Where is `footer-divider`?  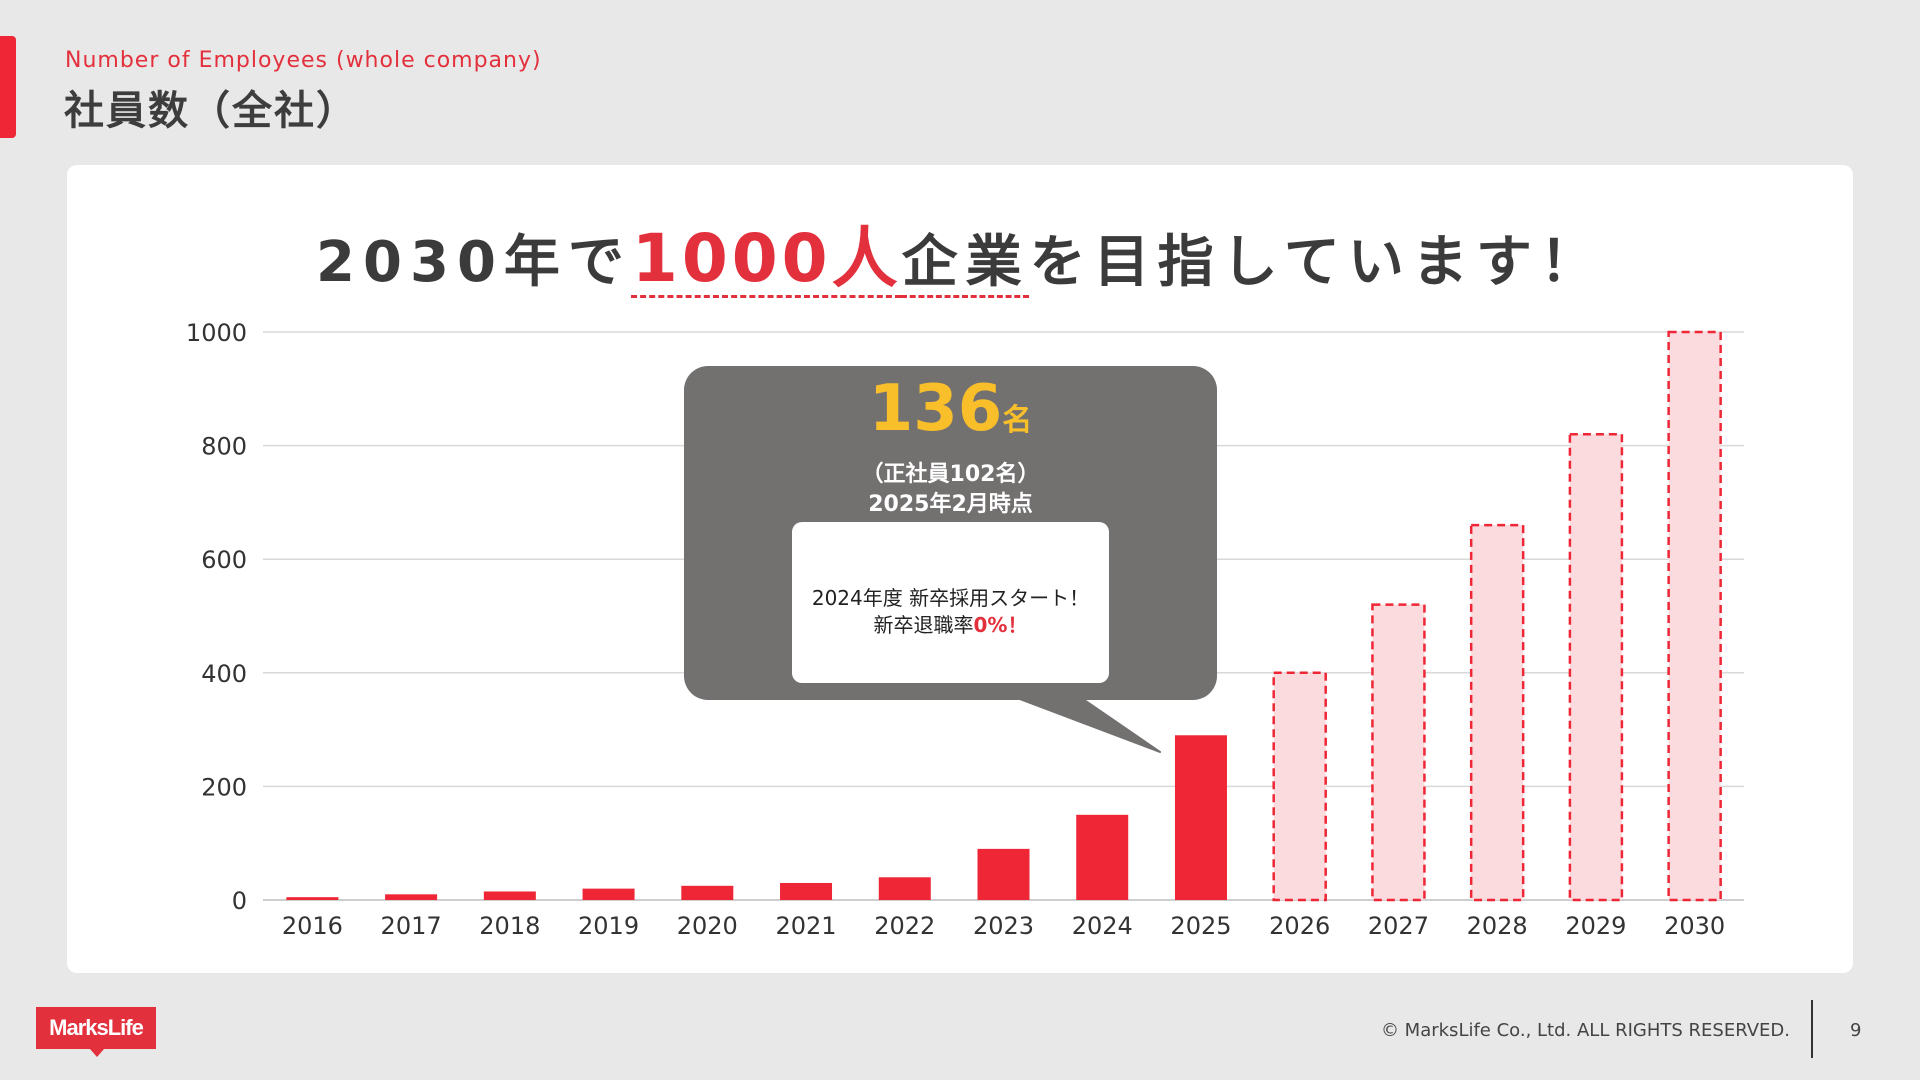 footer-divider is located at coordinates (1812, 1029).